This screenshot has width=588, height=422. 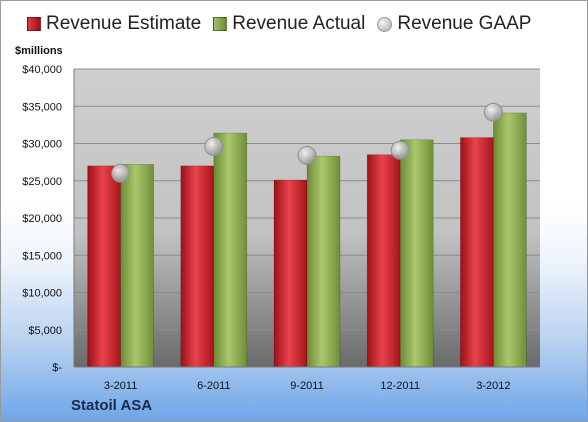 I want to click on legend-item-revenue-estimate: Revenue Estimate, so click(x=114, y=24).